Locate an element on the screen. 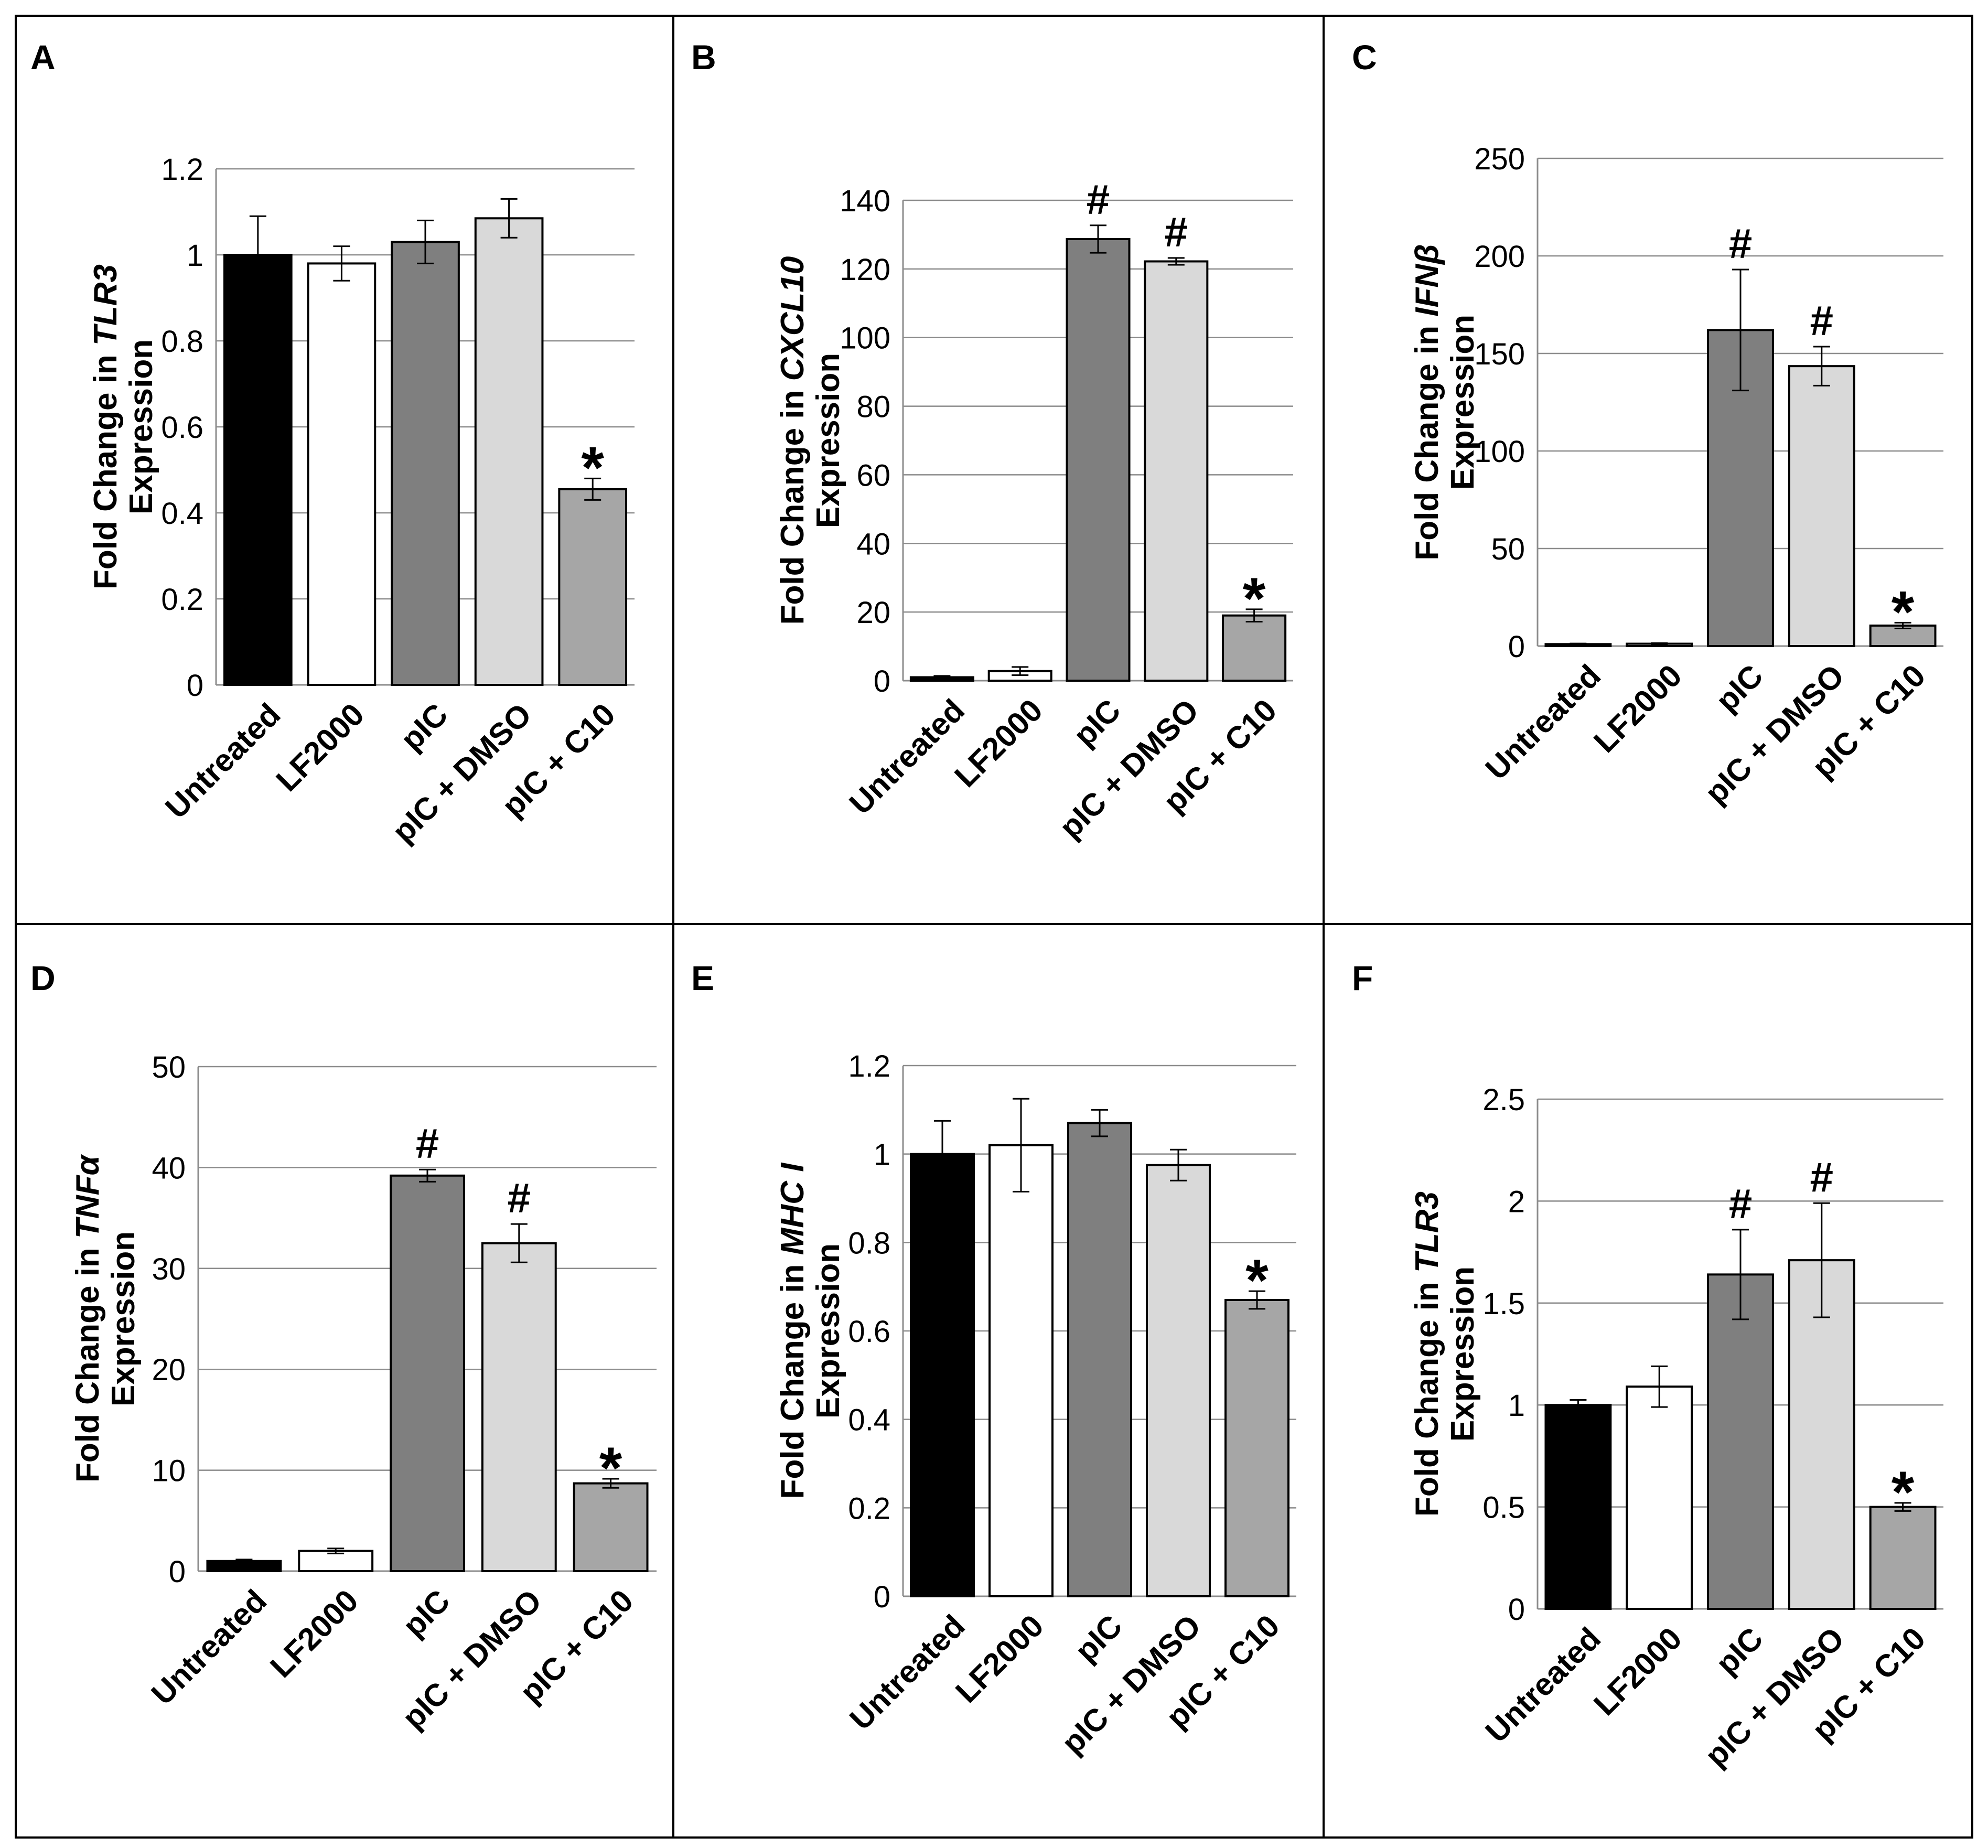 This screenshot has width=1988, height=1848. y-tick-label: 2 is located at coordinates (1516, 1202).